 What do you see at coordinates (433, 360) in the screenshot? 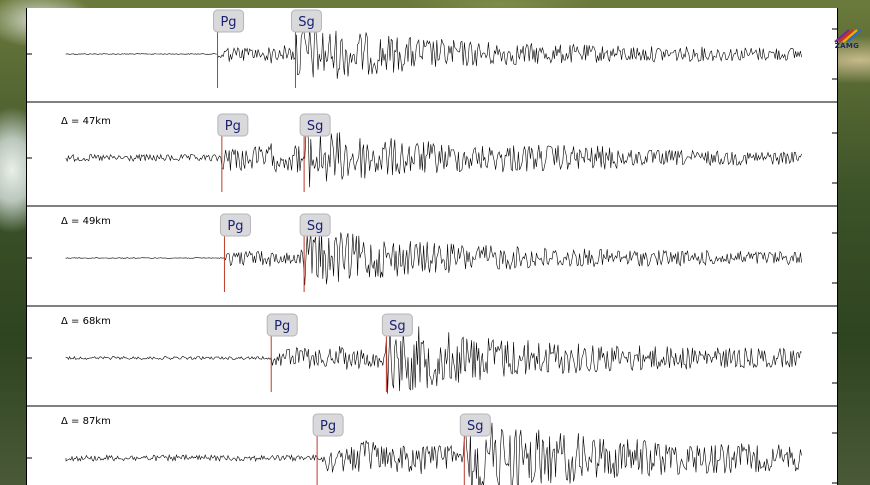
I see `waveform-trace-obka` at bounding box center [433, 360].